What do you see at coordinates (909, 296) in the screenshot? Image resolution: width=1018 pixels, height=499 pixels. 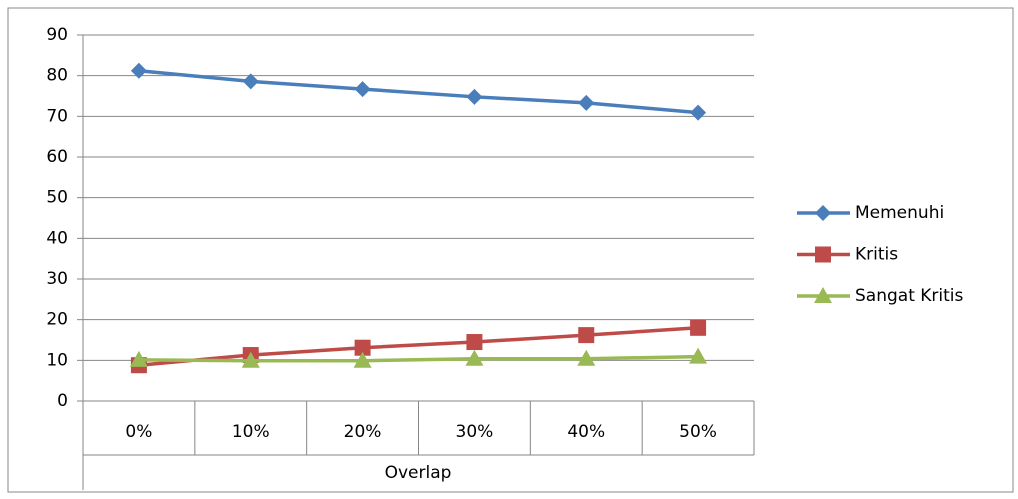 I see `legend-label: Sangat Kritis` at bounding box center [909, 296].